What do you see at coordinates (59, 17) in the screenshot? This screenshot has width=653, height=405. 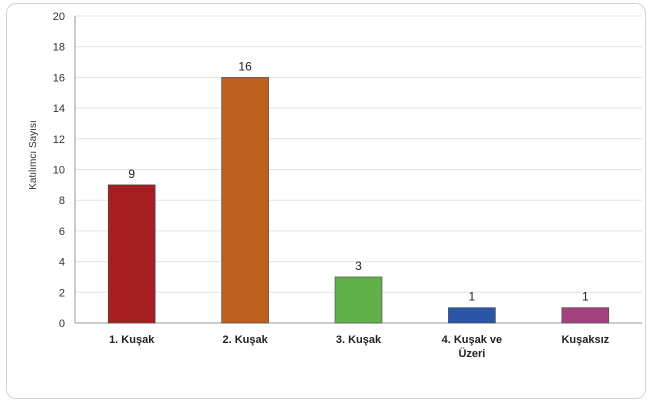 I see `y-tick-label: 20` at bounding box center [59, 17].